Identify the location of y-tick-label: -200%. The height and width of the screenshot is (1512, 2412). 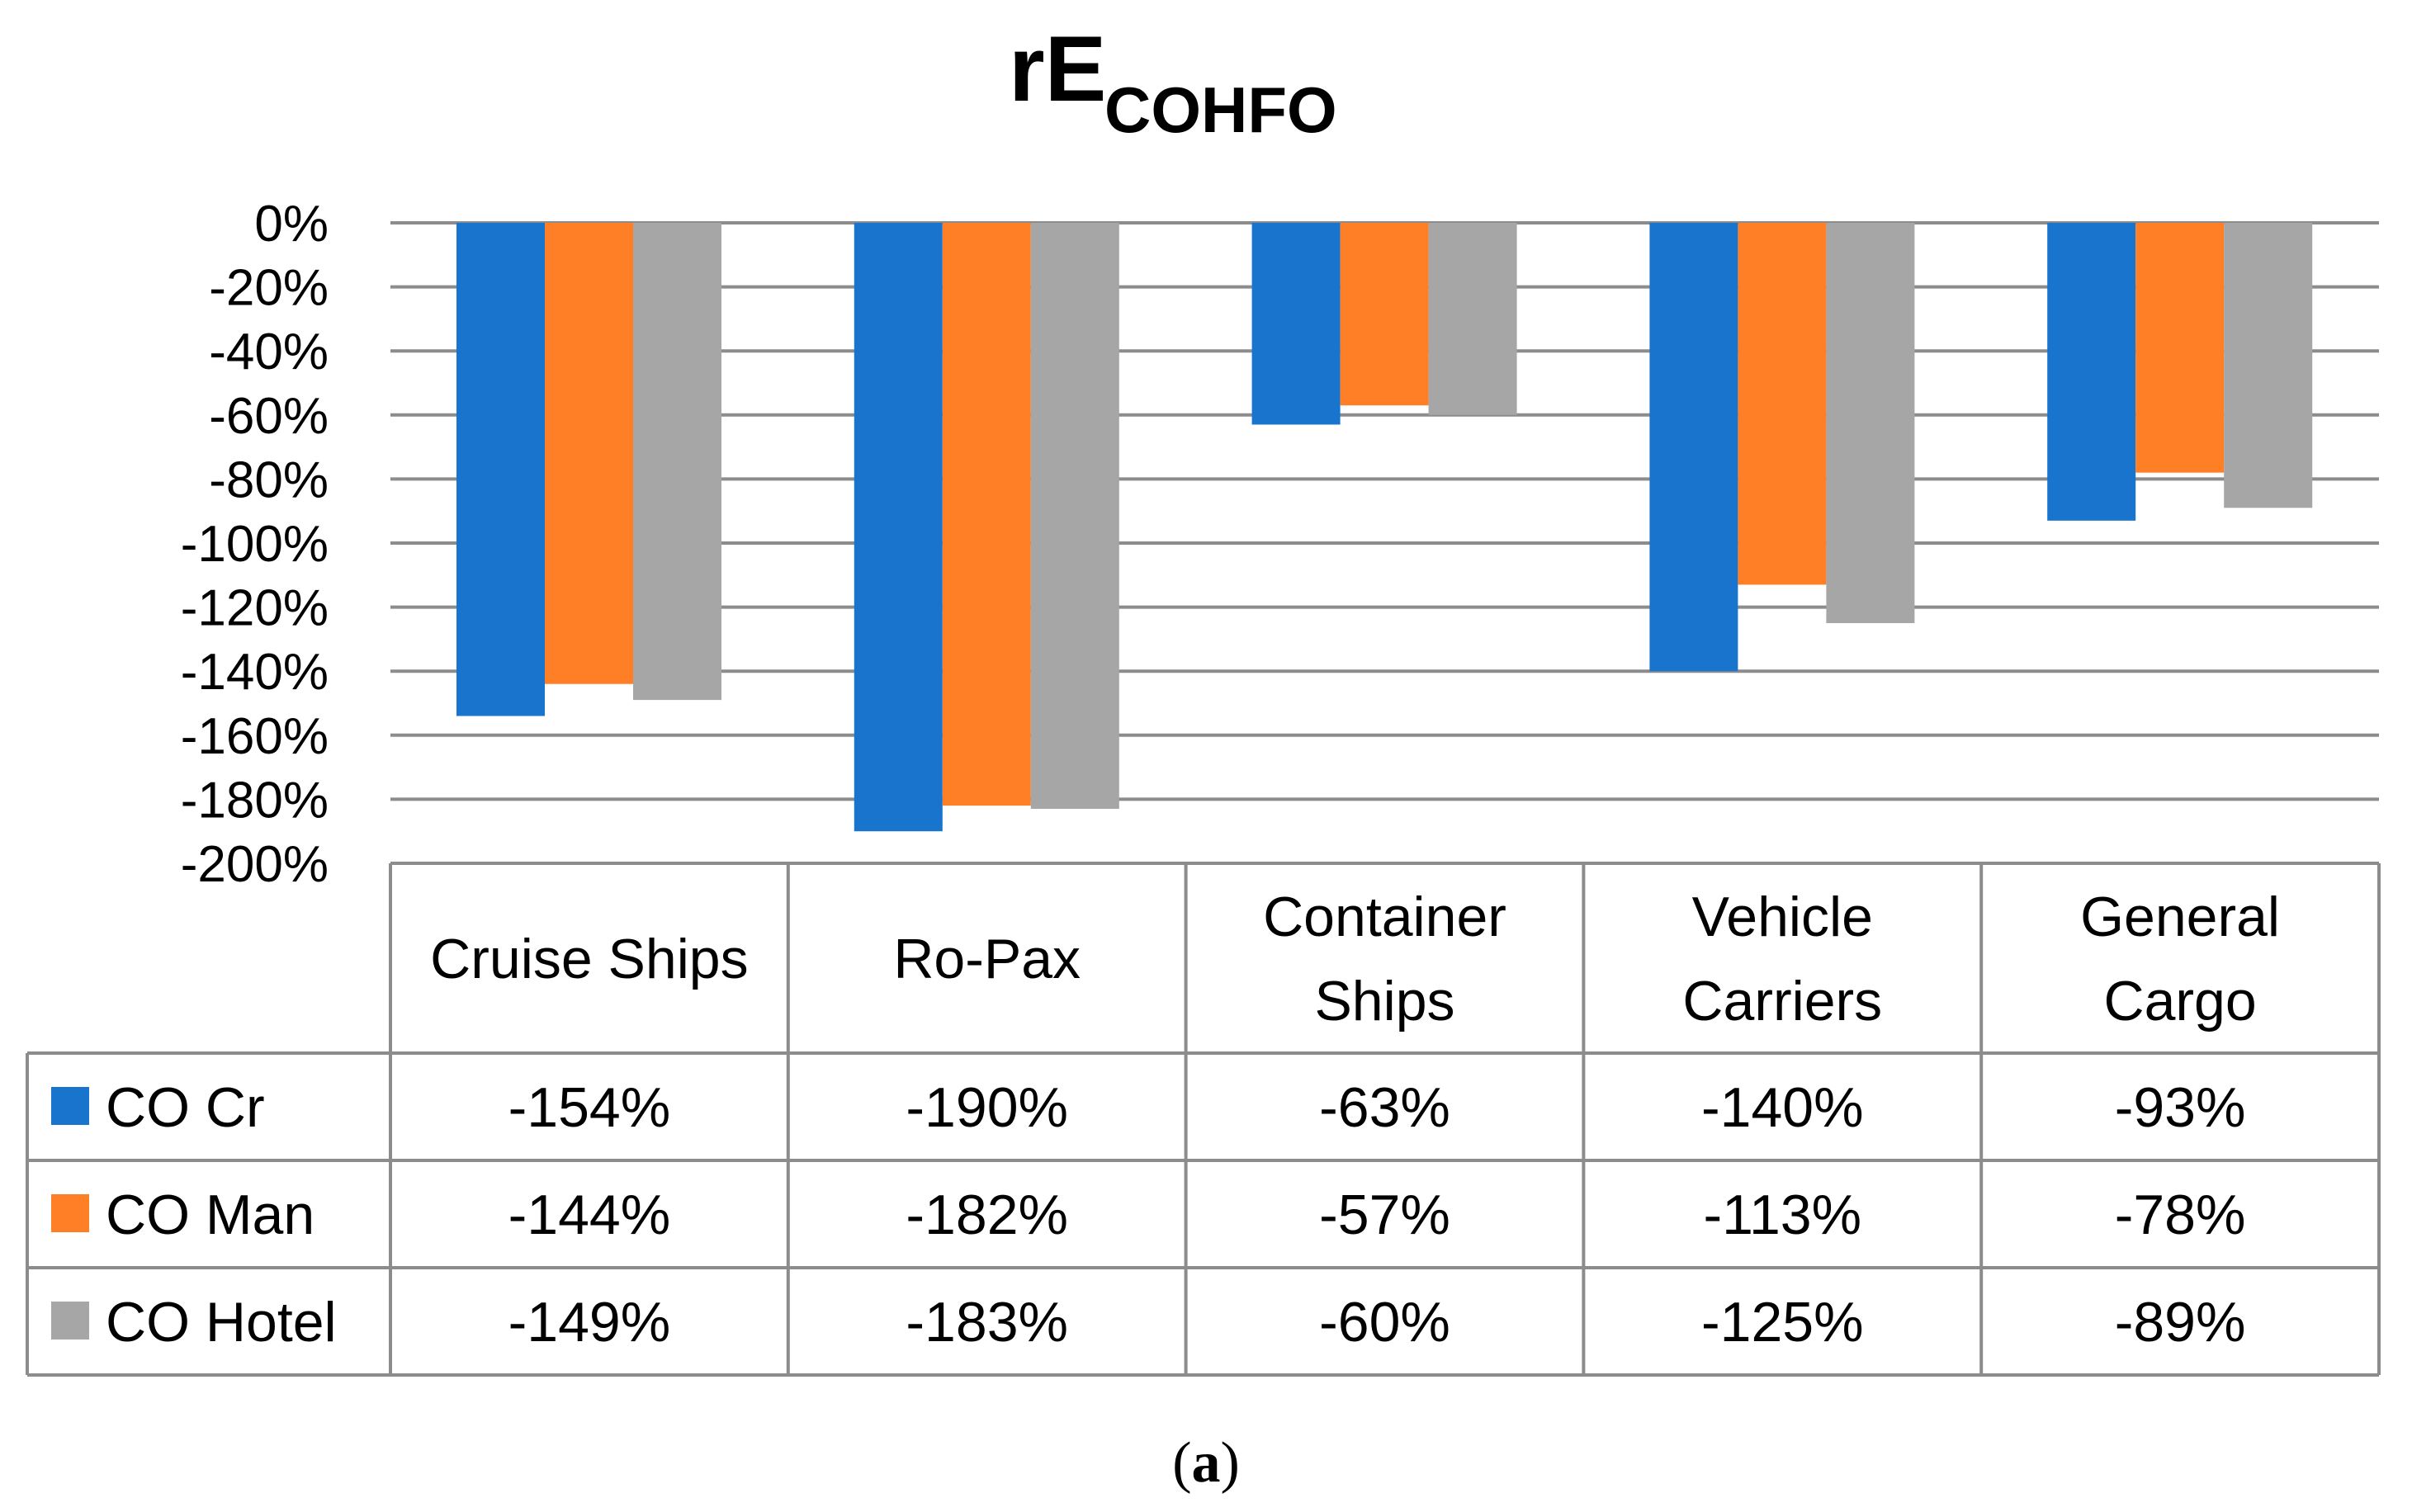
(255, 865).